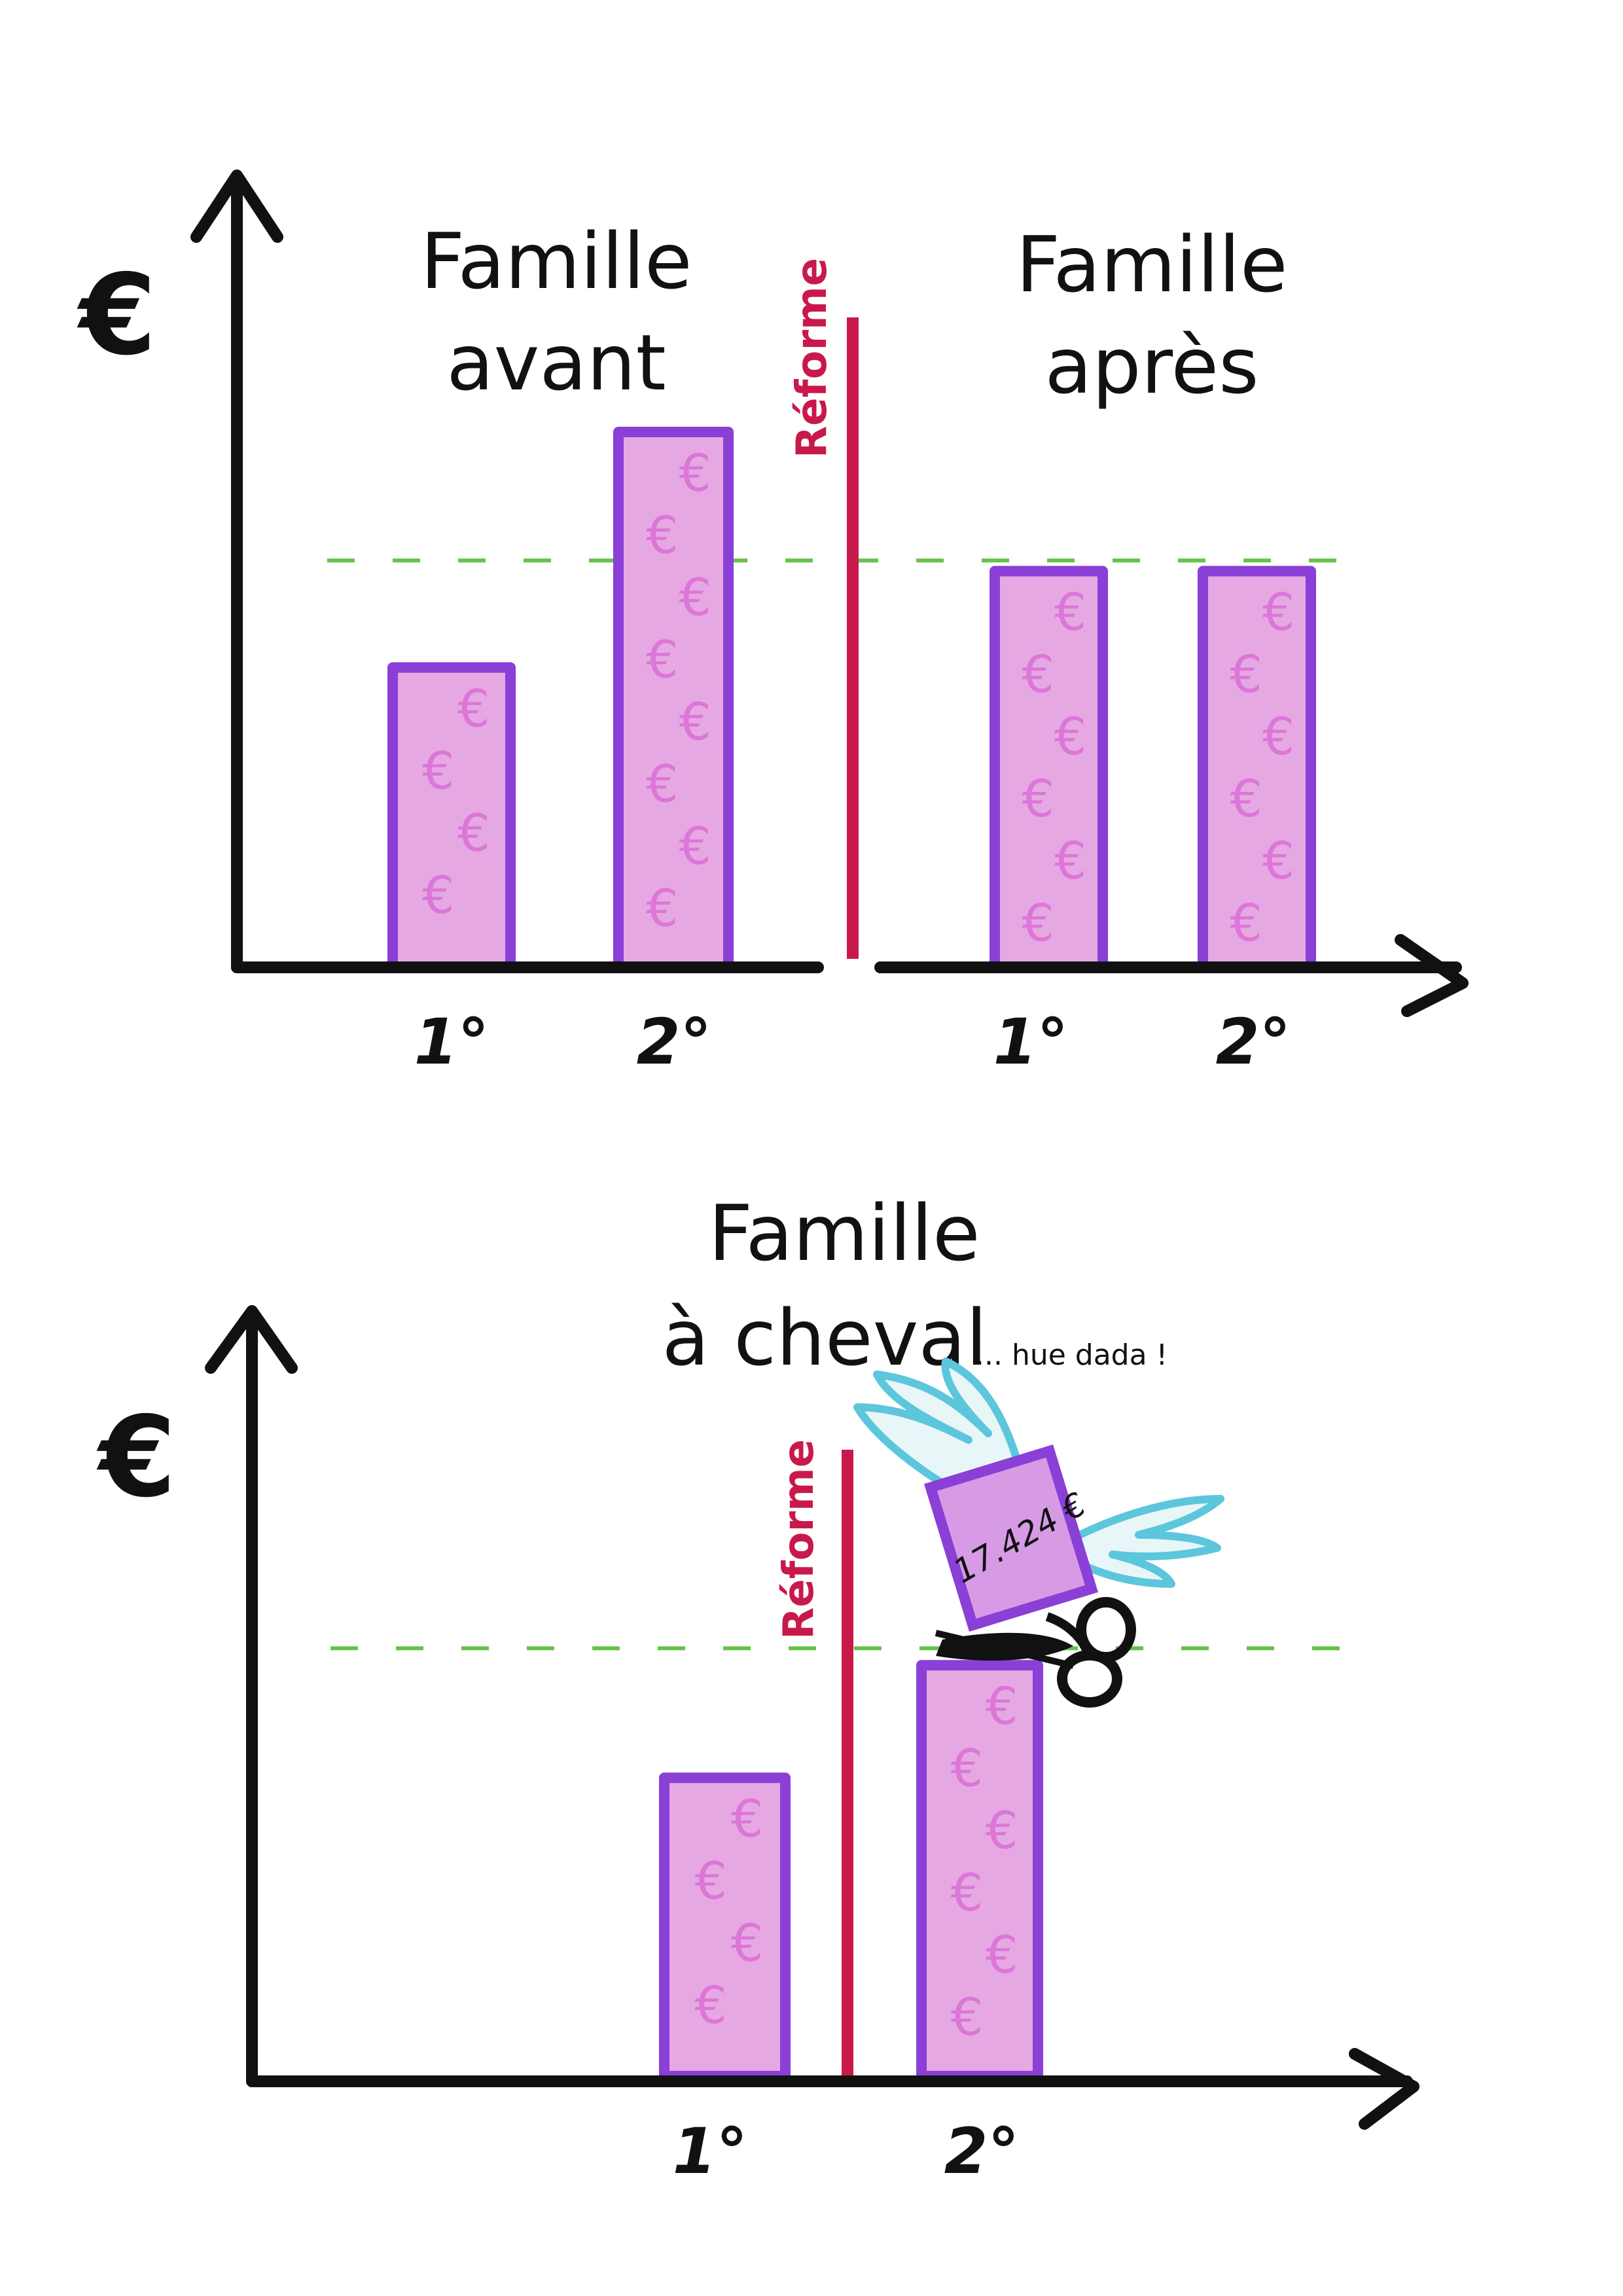 The height and width of the screenshot is (2296, 1623). I want to click on title-cheval-line1: Famille, so click(844, 1233).